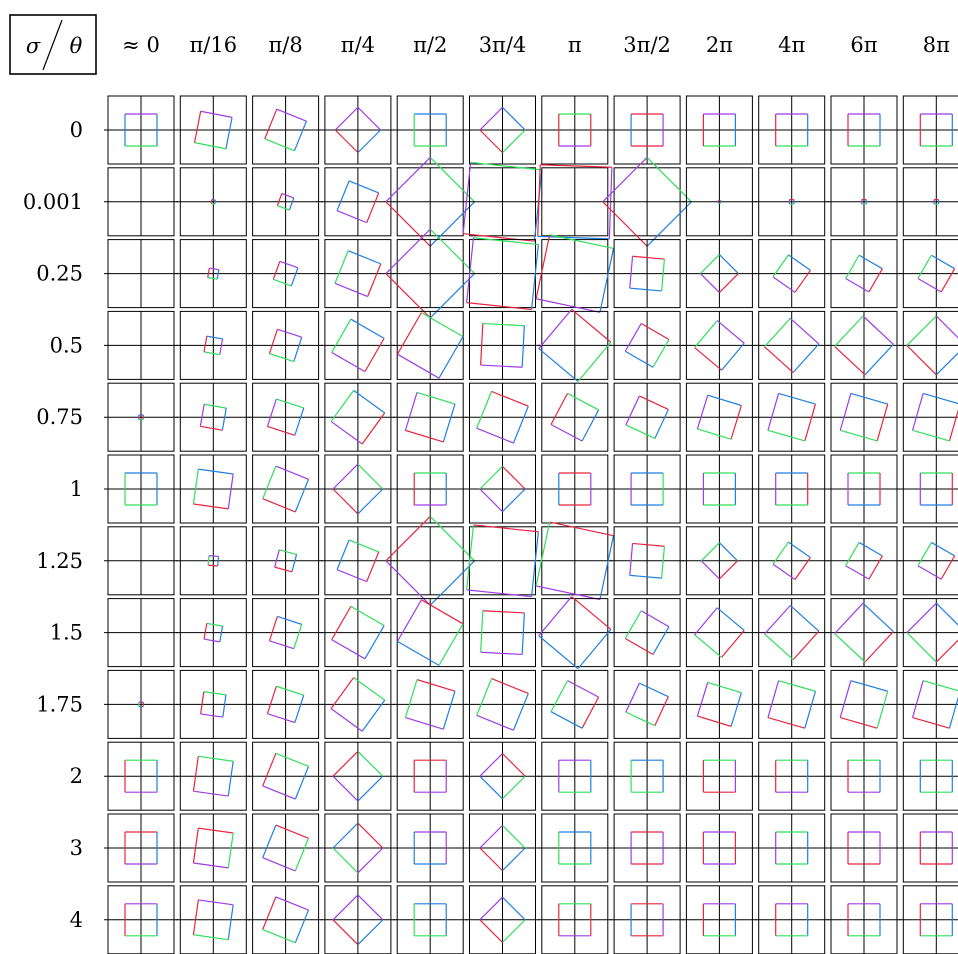 This screenshot has width=958, height=954. Describe the element at coordinates (76, 130) in the screenshot. I see `row-header: 0` at that location.